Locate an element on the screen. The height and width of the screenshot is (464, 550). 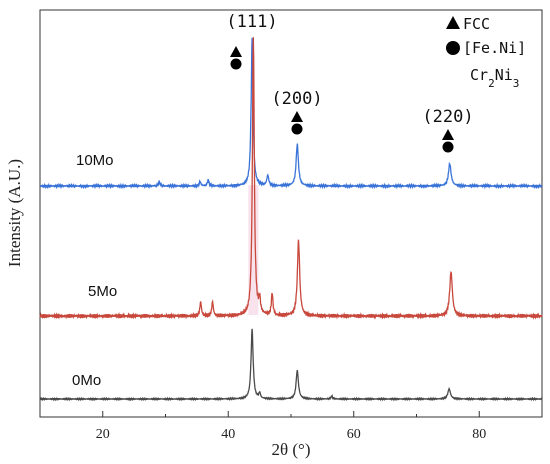
x-tick-label: 80 is located at coordinates (479, 434).